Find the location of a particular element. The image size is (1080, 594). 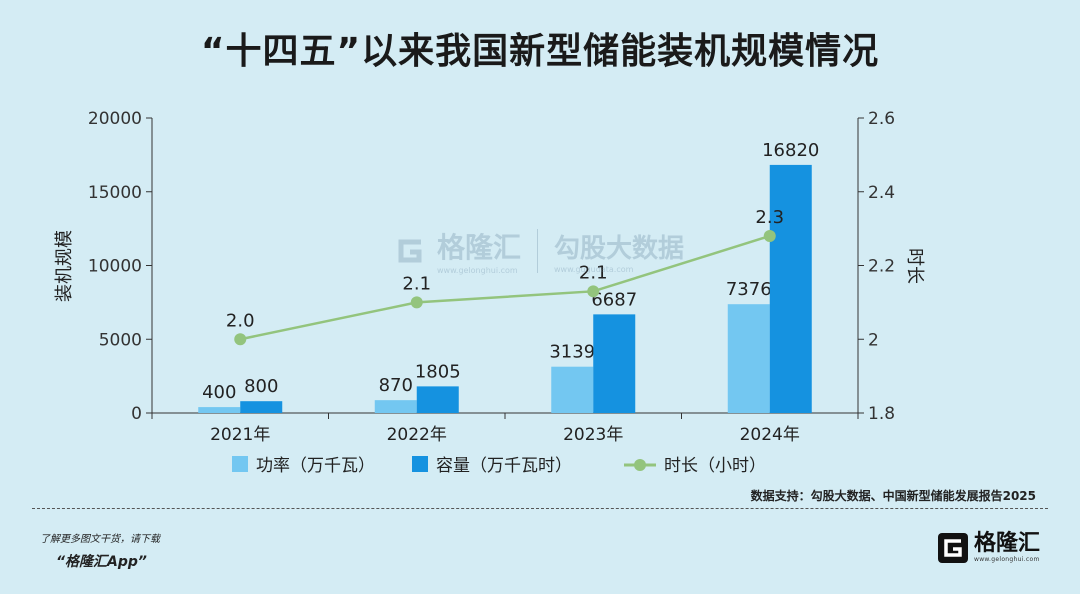

bar-data-label: 800 is located at coordinates (261, 386).